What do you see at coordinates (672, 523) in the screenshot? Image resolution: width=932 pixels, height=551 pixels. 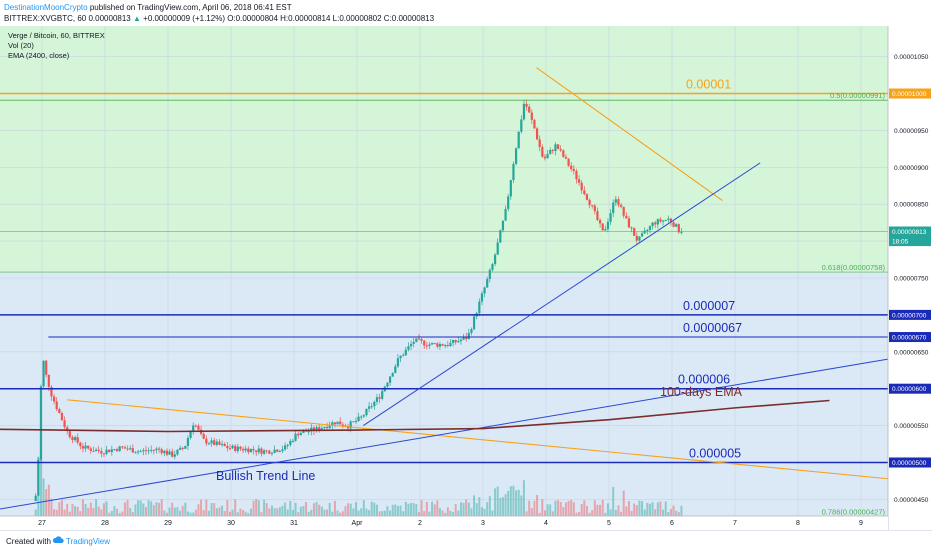 I see `time-tick-label: 6` at bounding box center [672, 523].